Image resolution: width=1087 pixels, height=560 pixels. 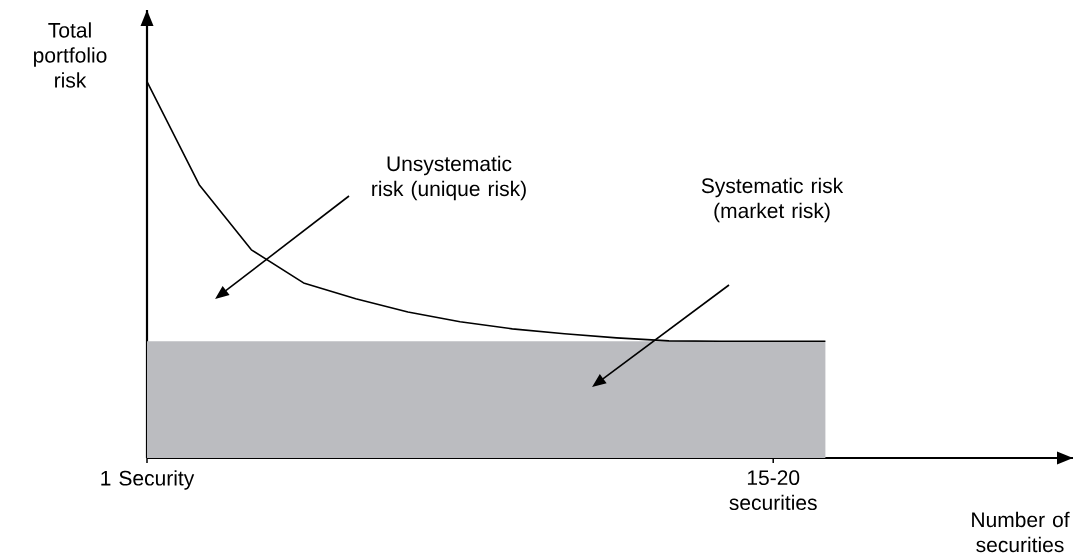 I want to click on annotation: Unsystematic risk (unique risk), so click(x=449, y=178).